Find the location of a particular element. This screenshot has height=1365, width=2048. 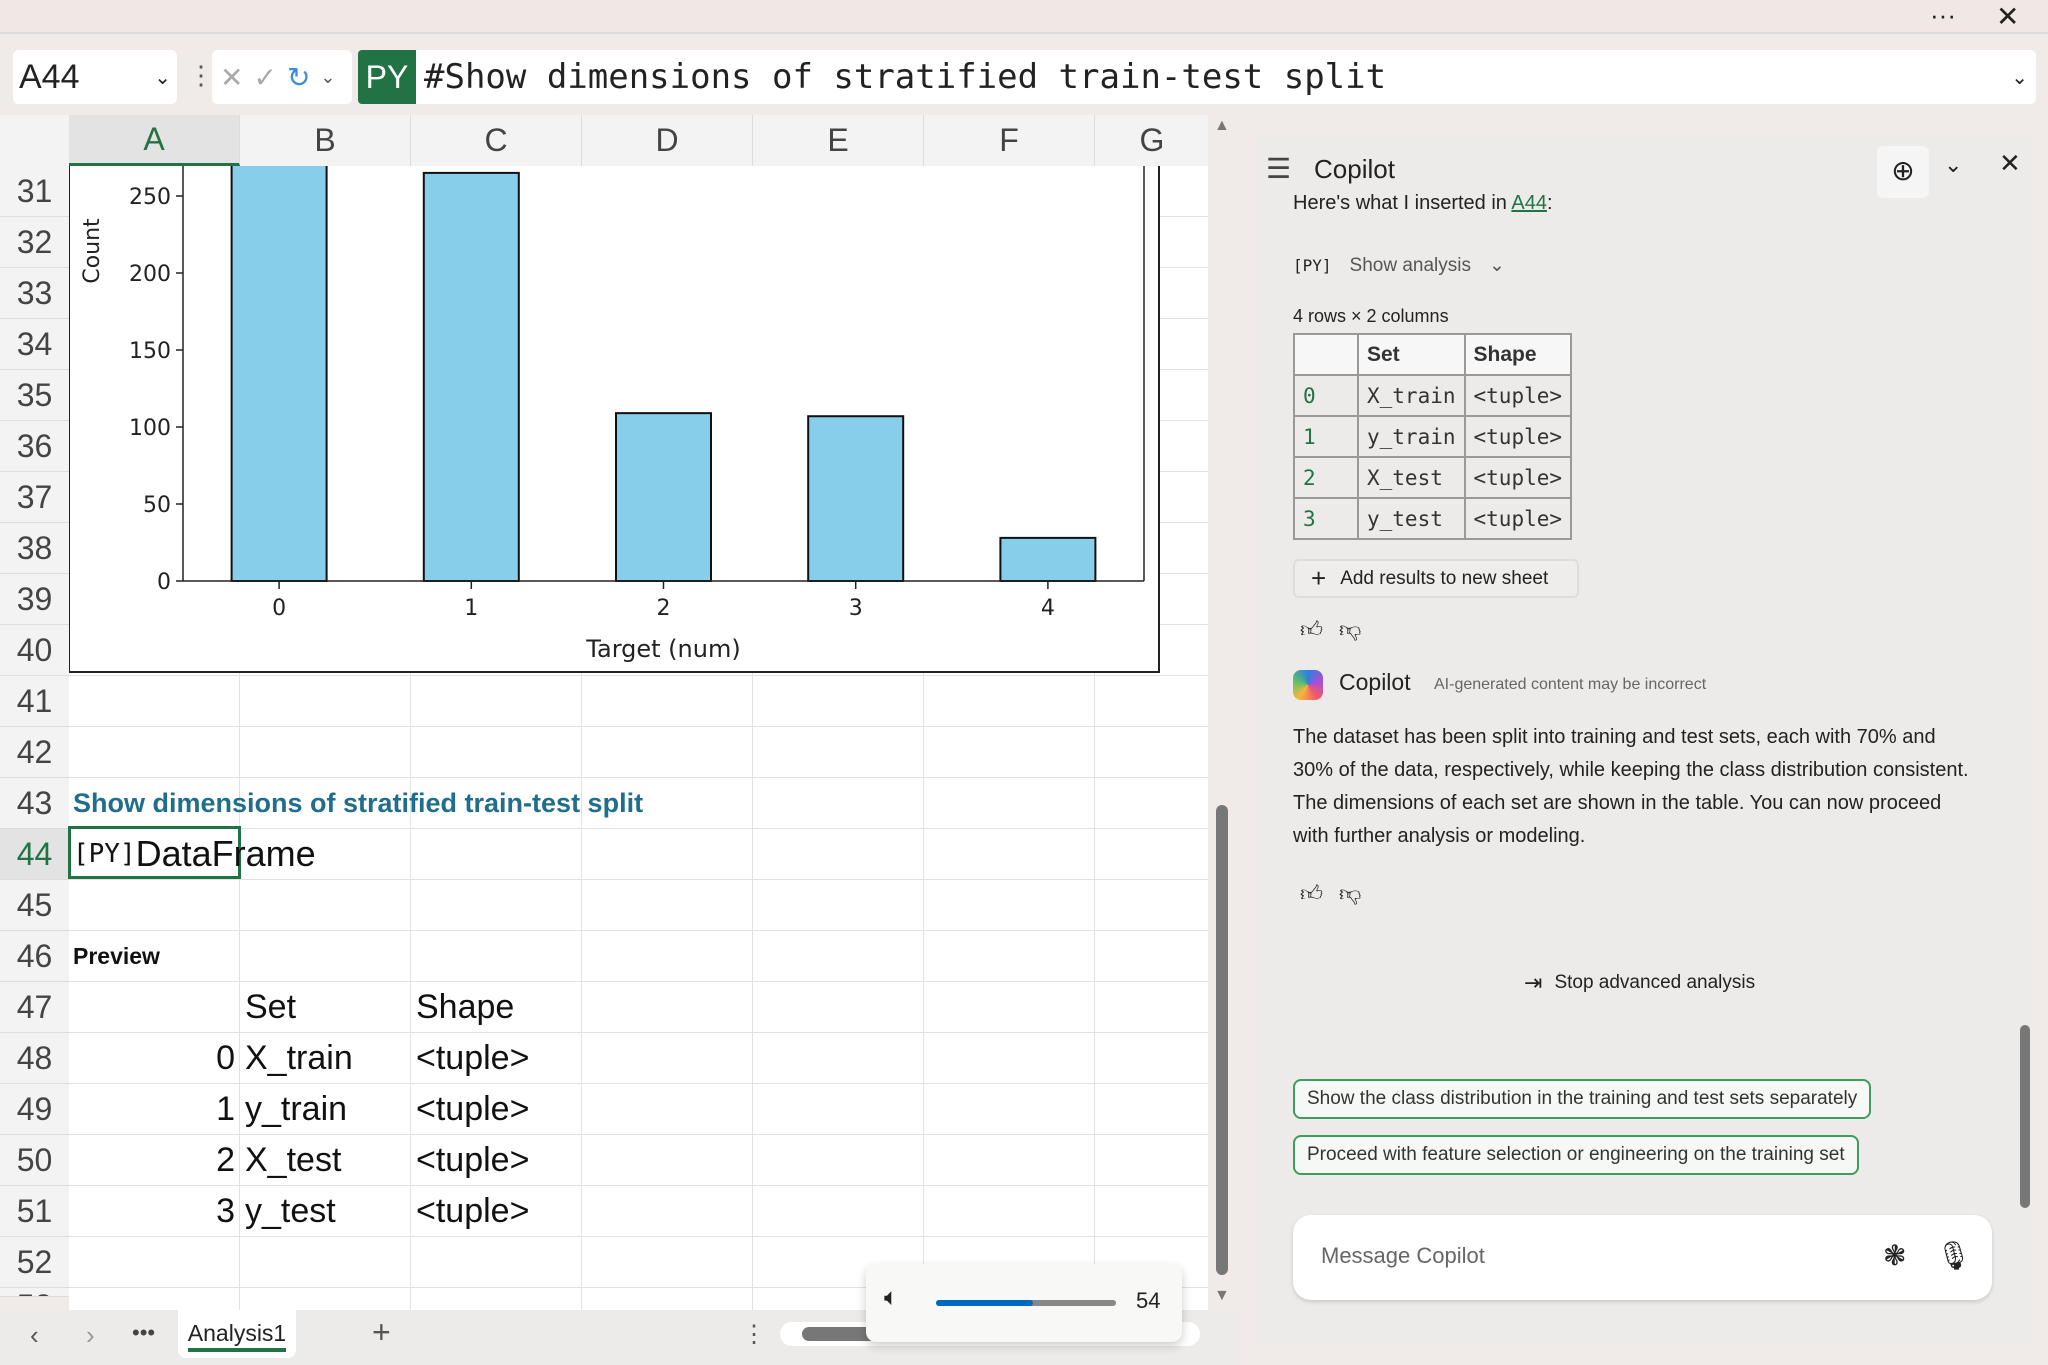

row-header-50: 50 is located at coordinates (34, 1160).